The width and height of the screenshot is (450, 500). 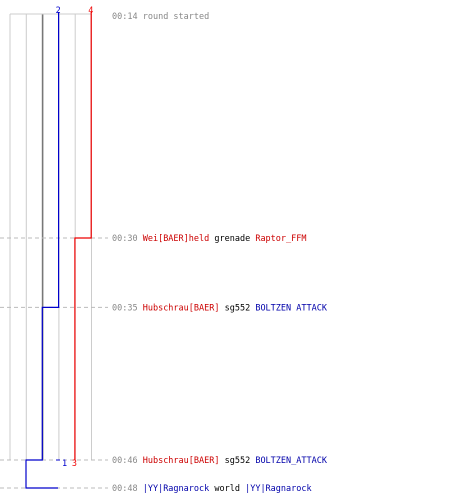 What do you see at coordinates (74, 464) in the screenshot?
I see `series-label: 3` at bounding box center [74, 464].